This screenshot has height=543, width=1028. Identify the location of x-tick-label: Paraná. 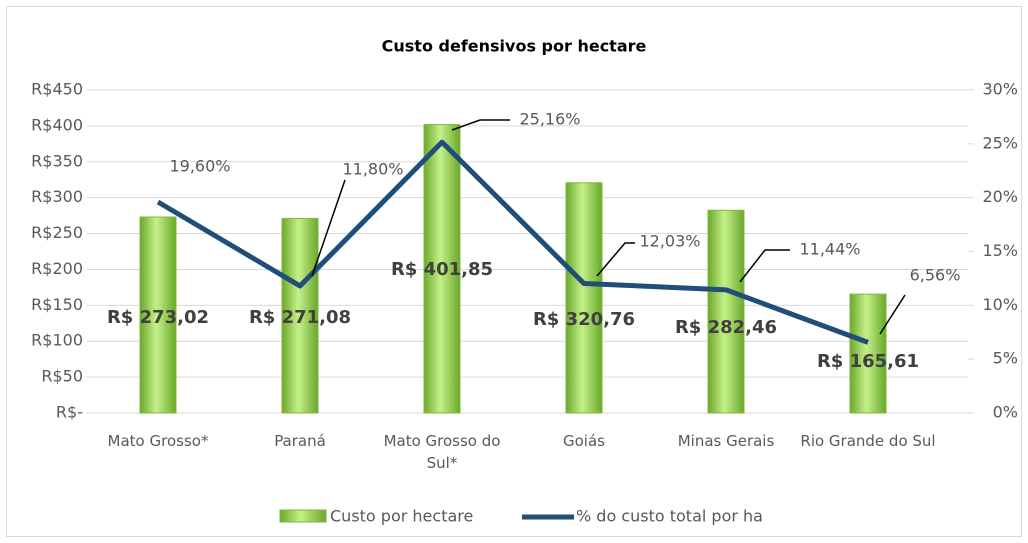
(300, 441).